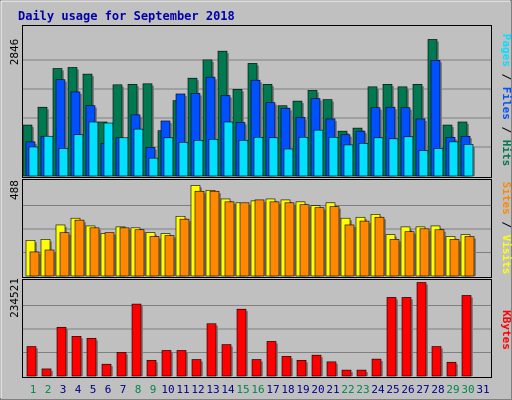 This screenshot has width=512, height=400. Describe the element at coordinates (317, 389) in the screenshot. I see `day-label: 20` at that location.